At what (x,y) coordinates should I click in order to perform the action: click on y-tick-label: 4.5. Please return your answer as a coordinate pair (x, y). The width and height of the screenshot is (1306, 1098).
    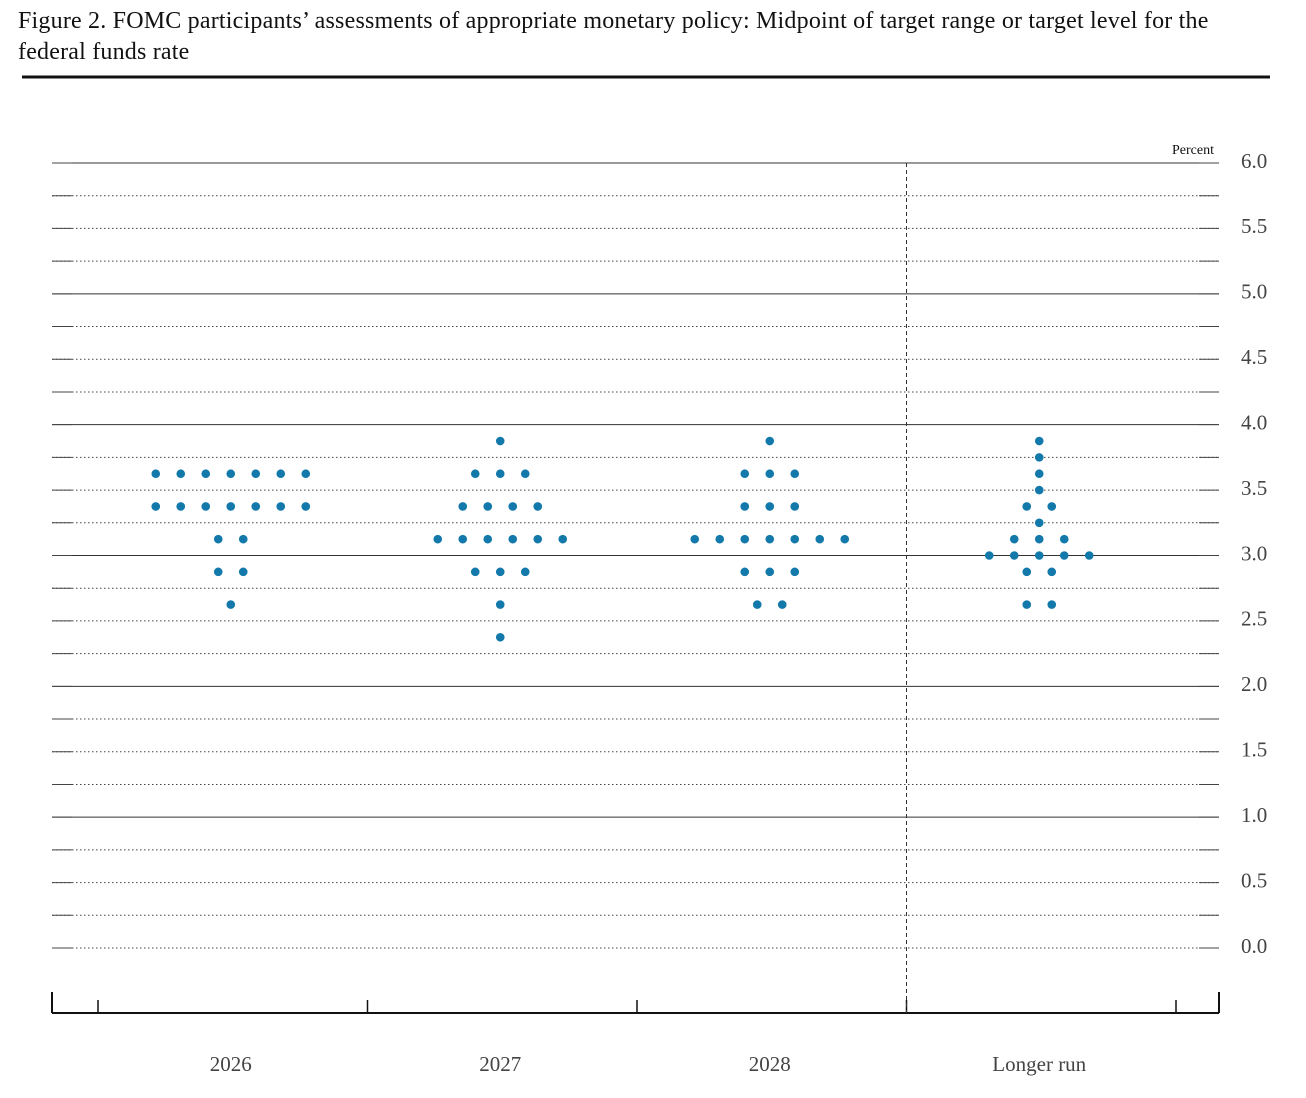
    Looking at the image, I should click on (1254, 357).